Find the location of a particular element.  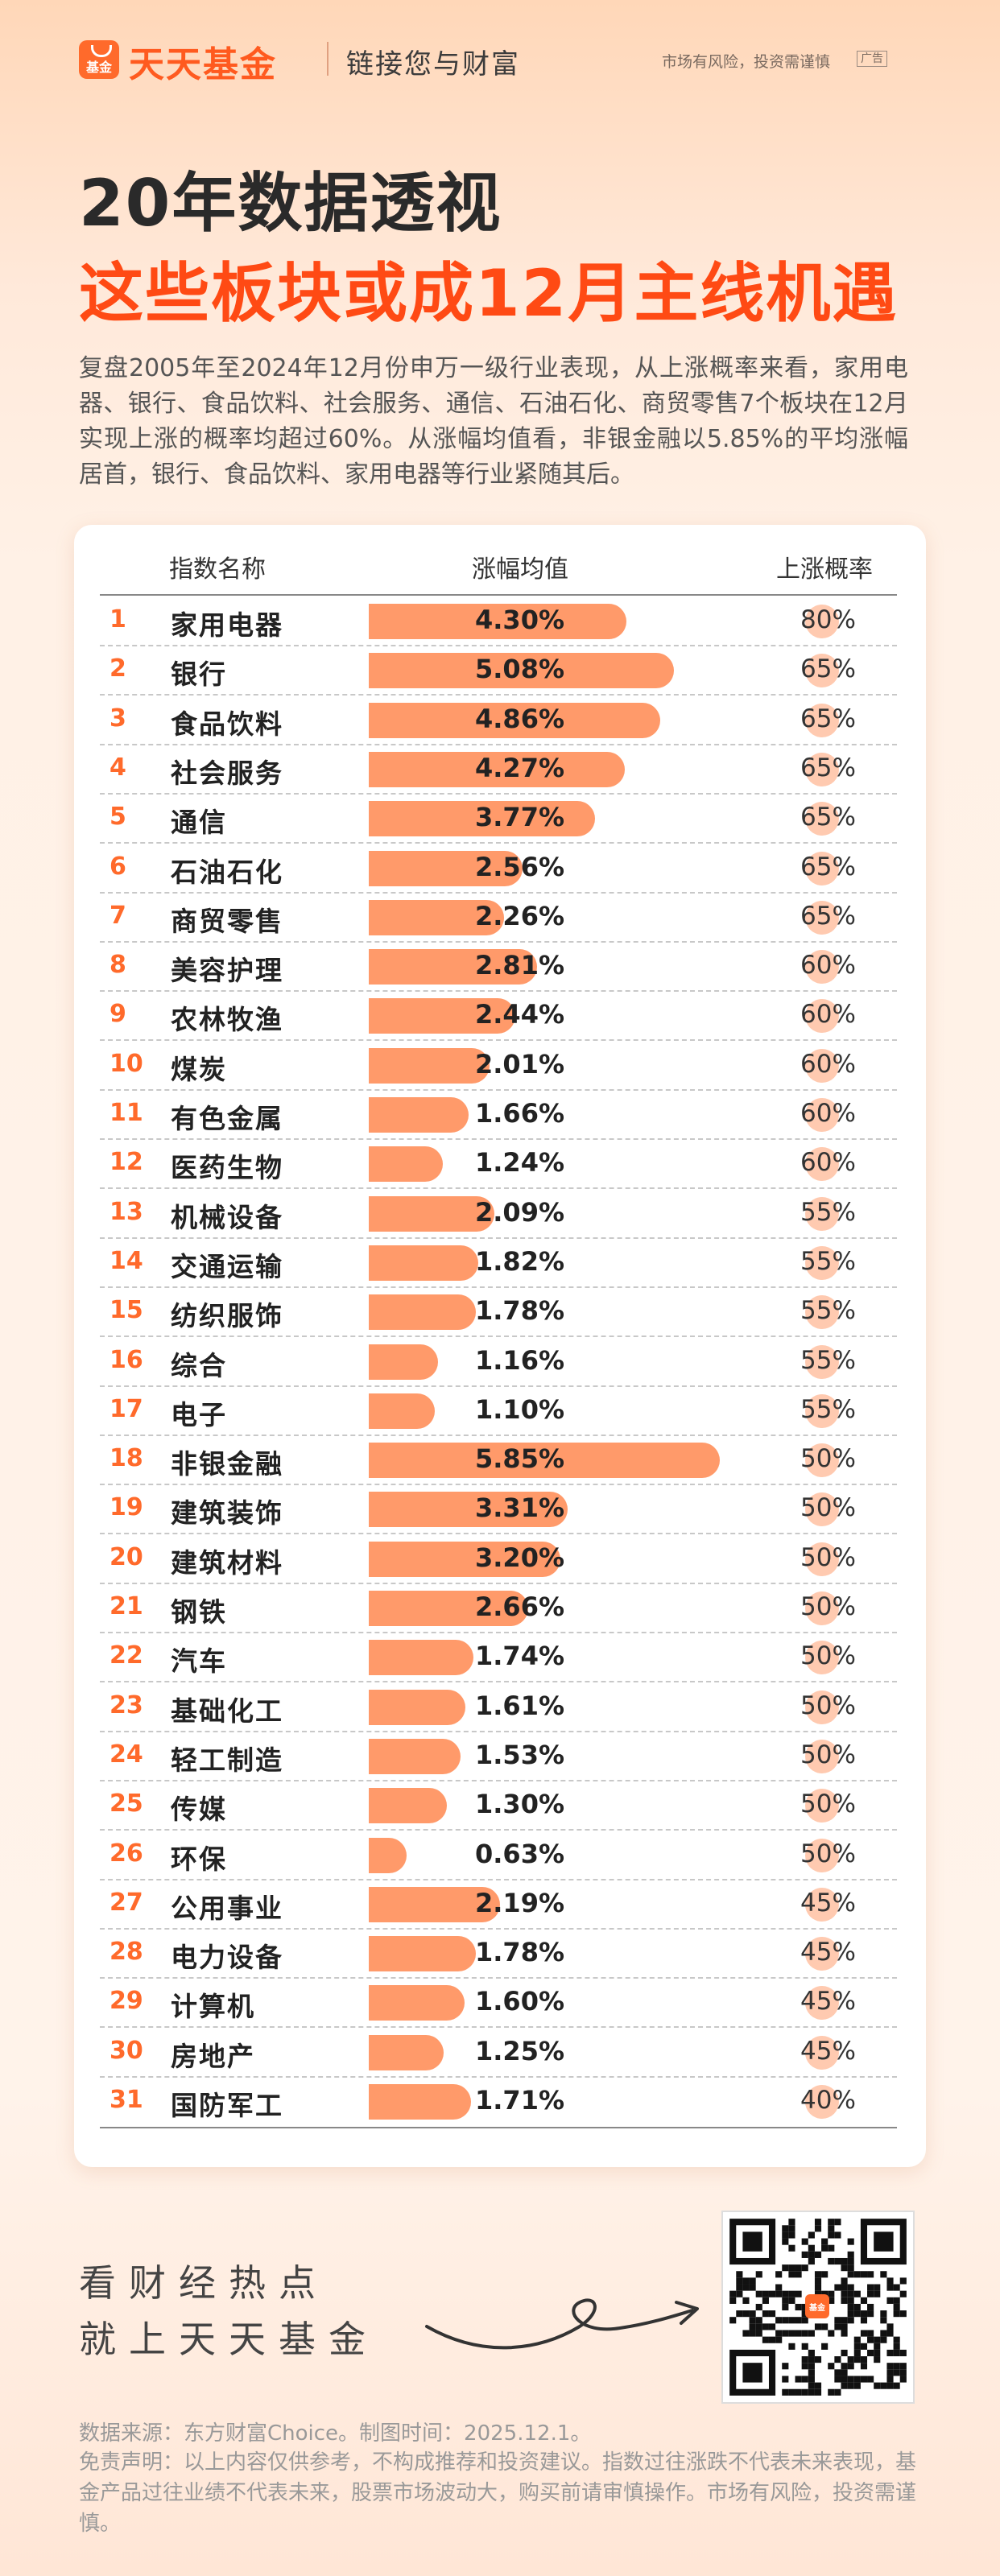

avg-value-label: 3.20% is located at coordinates (520, 1557).